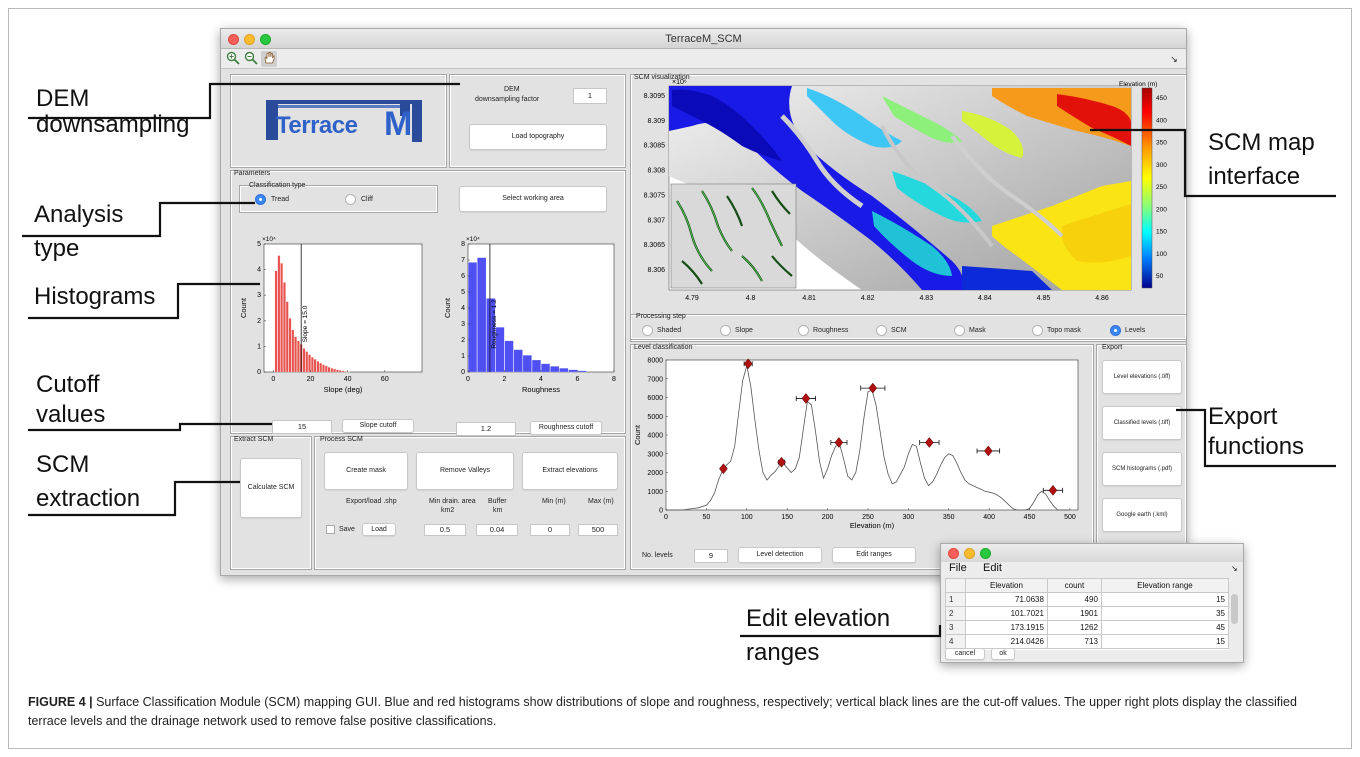 This screenshot has height=757, width=1360. Describe the element at coordinates (70, 400) in the screenshot. I see `annotation-cutoff-values: Cutoff values` at that location.